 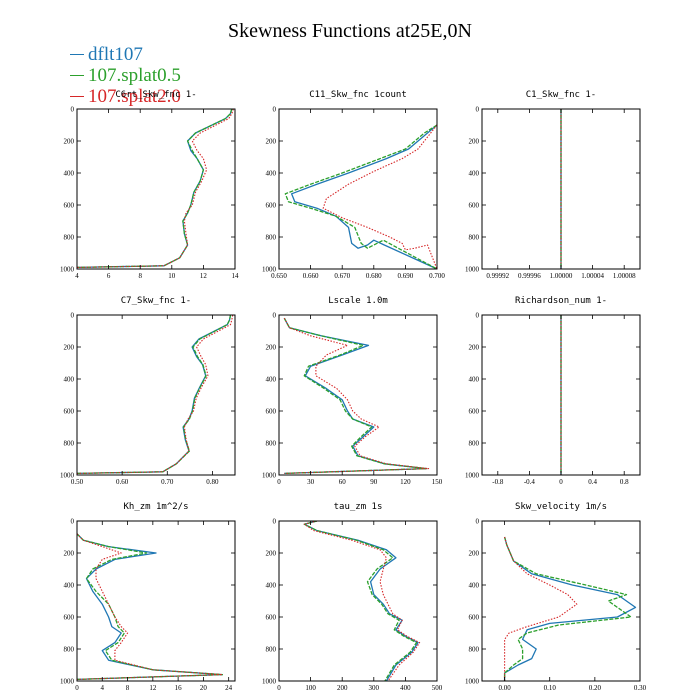 What do you see at coordinates (122, 482) in the screenshot?
I see `x-tick-label: 0.60` at bounding box center [122, 482].